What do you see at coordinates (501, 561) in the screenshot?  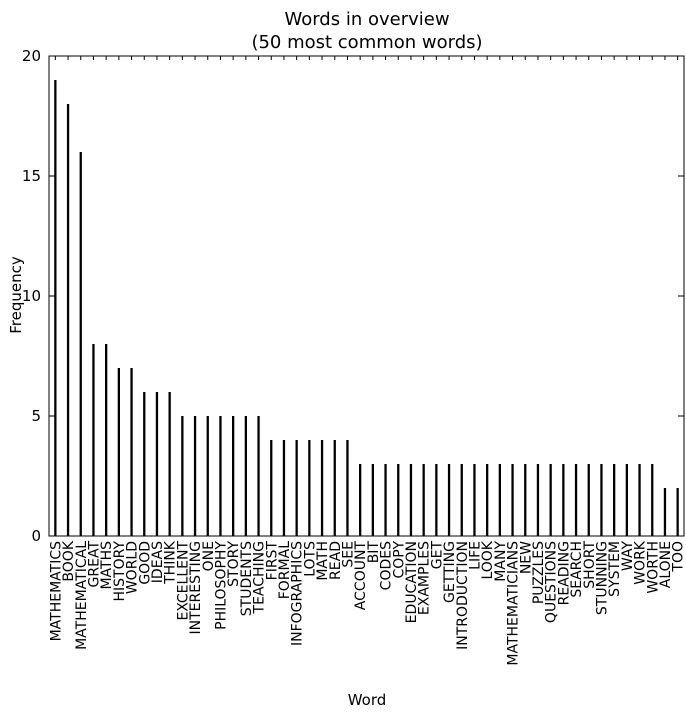 I see `x-tick-label: MANY` at bounding box center [501, 561].